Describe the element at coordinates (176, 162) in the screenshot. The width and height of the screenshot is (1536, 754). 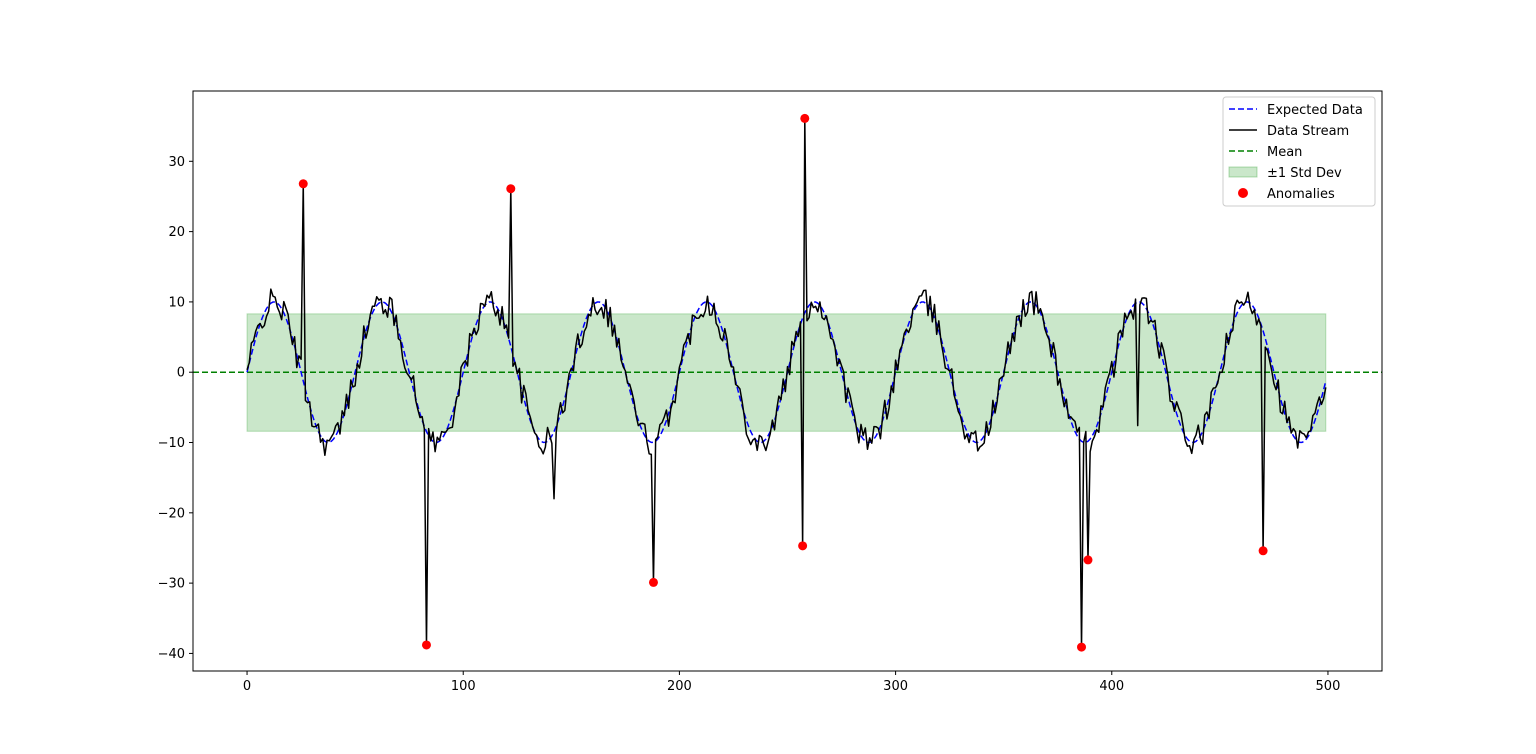
I see `y-tick-label: 30` at that location.